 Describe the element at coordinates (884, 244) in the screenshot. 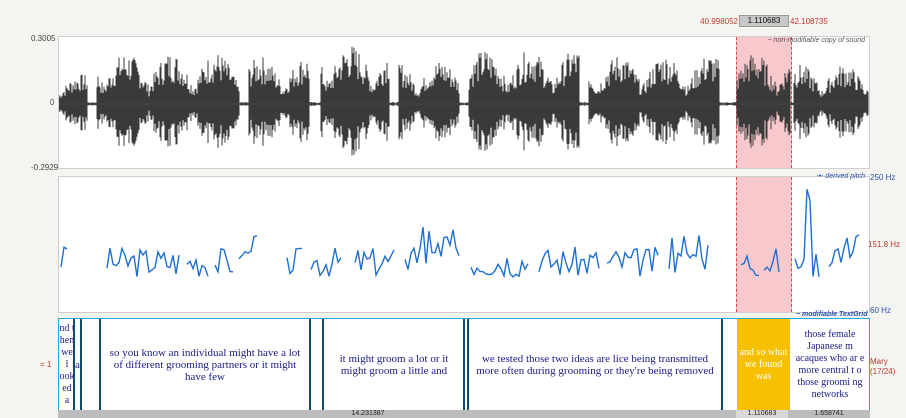

I see `pitch-mid-label: 151.8 Hz` at that location.